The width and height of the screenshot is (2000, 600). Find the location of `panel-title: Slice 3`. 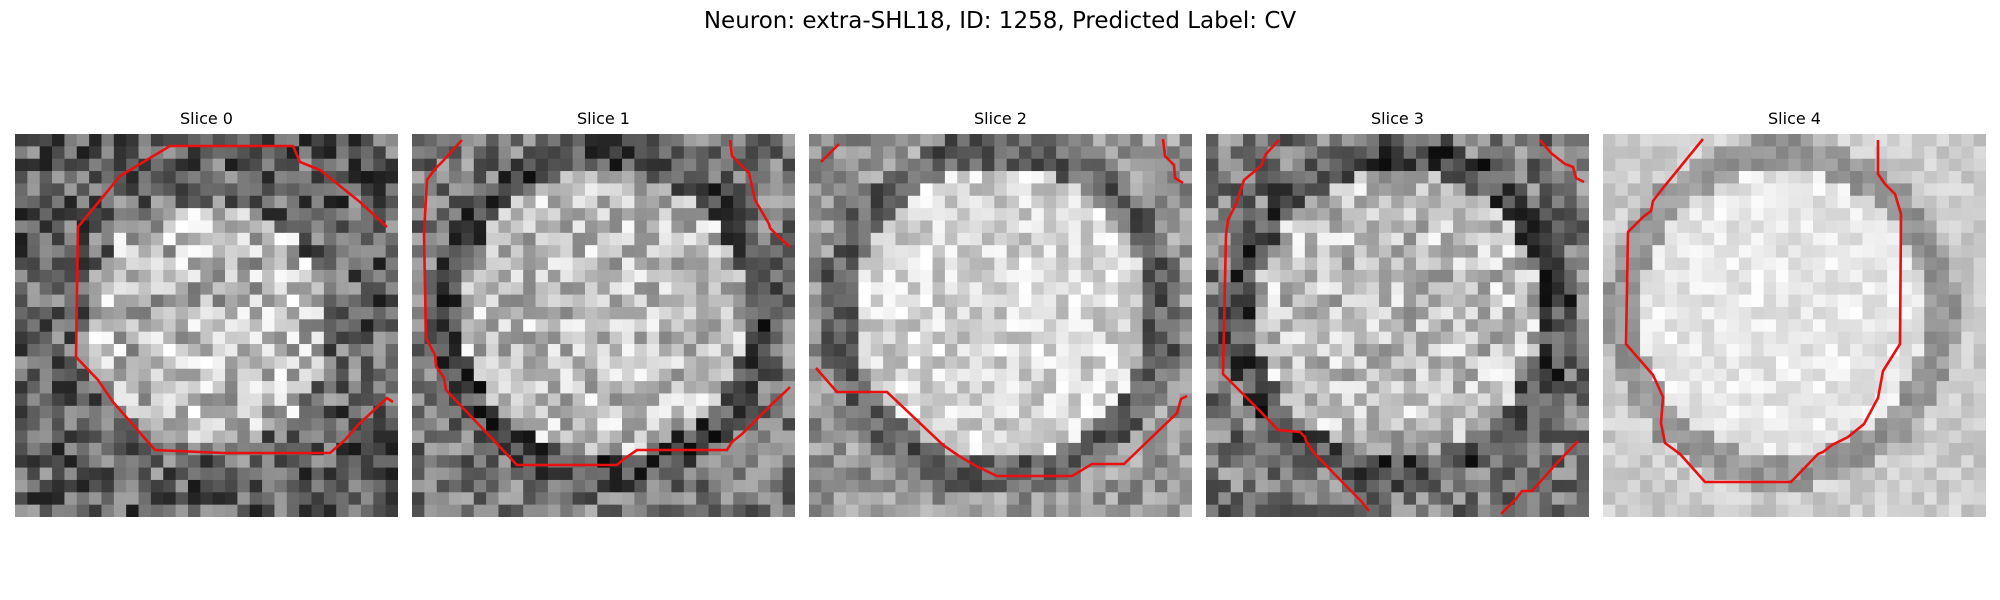

panel-title: Slice 3 is located at coordinates (1397, 118).